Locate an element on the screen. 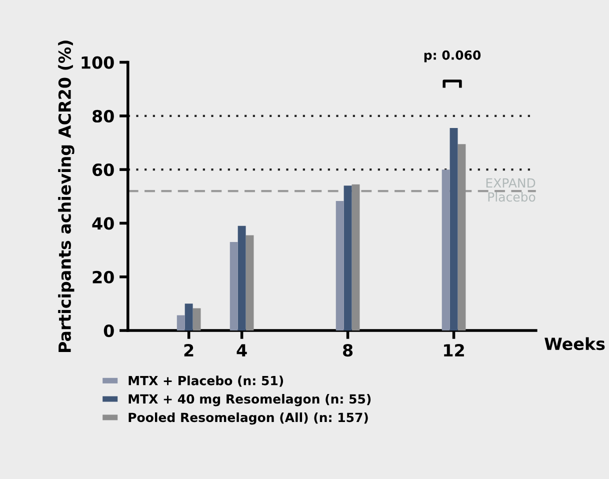 The image size is (609, 479). x-tick-label: 12 is located at coordinates (454, 350).